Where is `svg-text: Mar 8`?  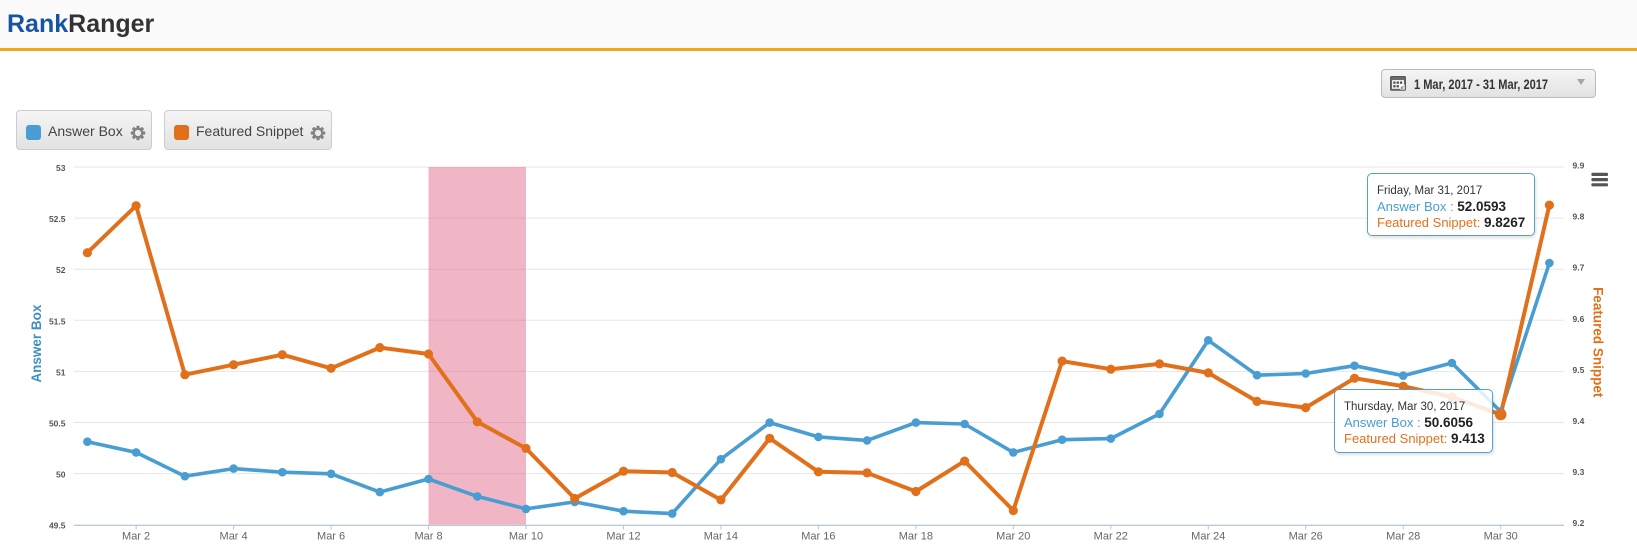 svg-text: Mar 8 is located at coordinates (428, 537).